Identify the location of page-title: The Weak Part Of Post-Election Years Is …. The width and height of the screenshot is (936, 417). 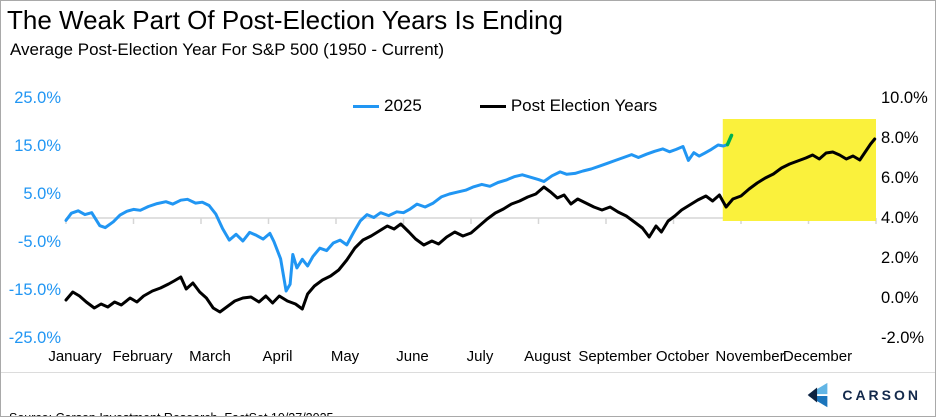
(285, 20).